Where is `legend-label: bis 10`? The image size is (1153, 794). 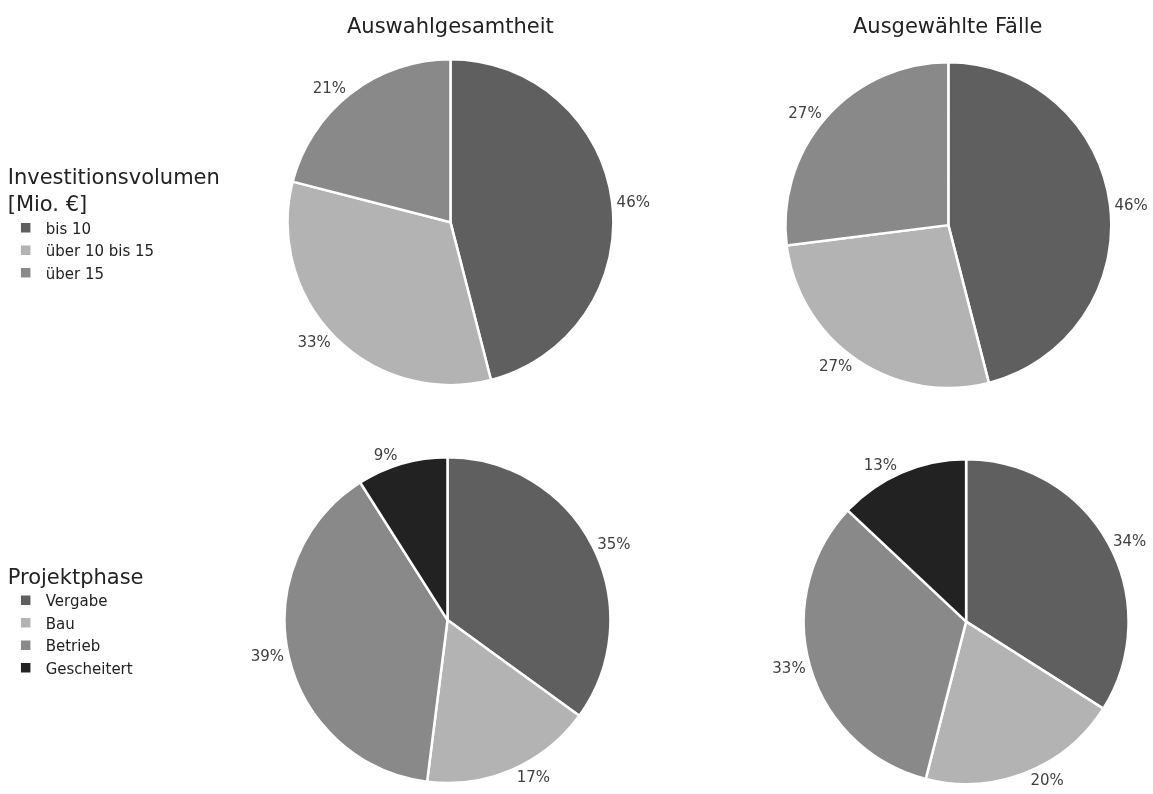 legend-label: bis 10 is located at coordinates (68, 228).